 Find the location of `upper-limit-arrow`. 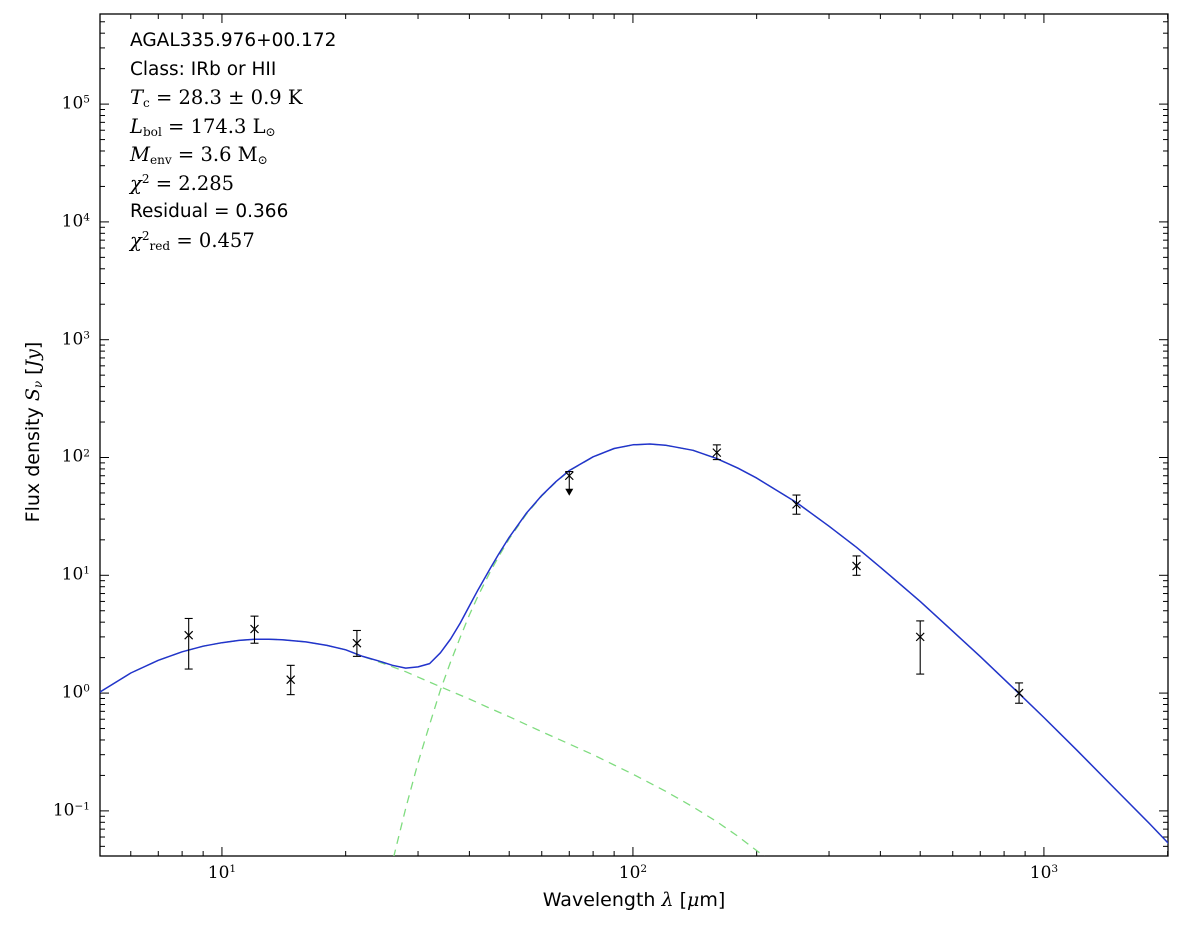

upper-limit-arrow is located at coordinates (569, 492).